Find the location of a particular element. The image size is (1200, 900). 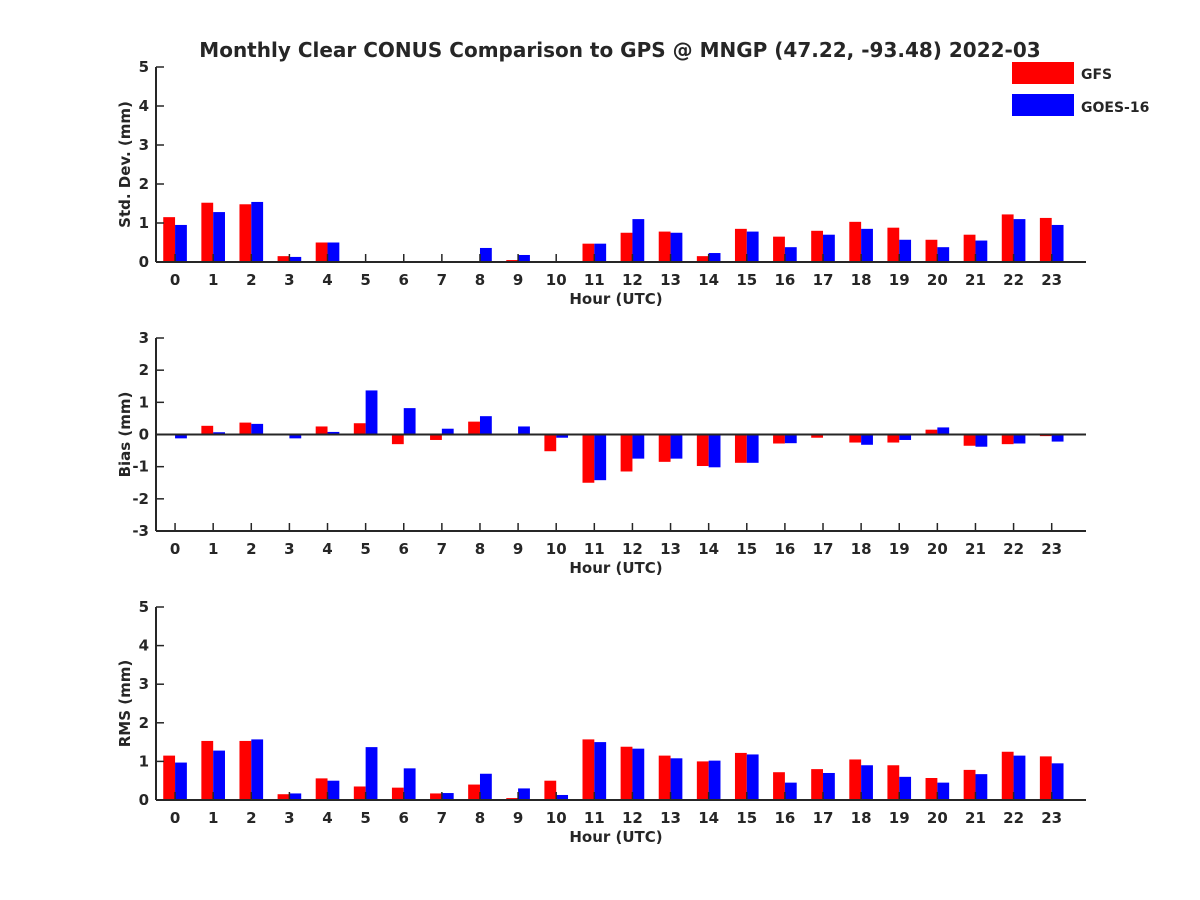

bar-goes-h15: GOES-16 15: 1.18 is located at coordinates (752, 777).